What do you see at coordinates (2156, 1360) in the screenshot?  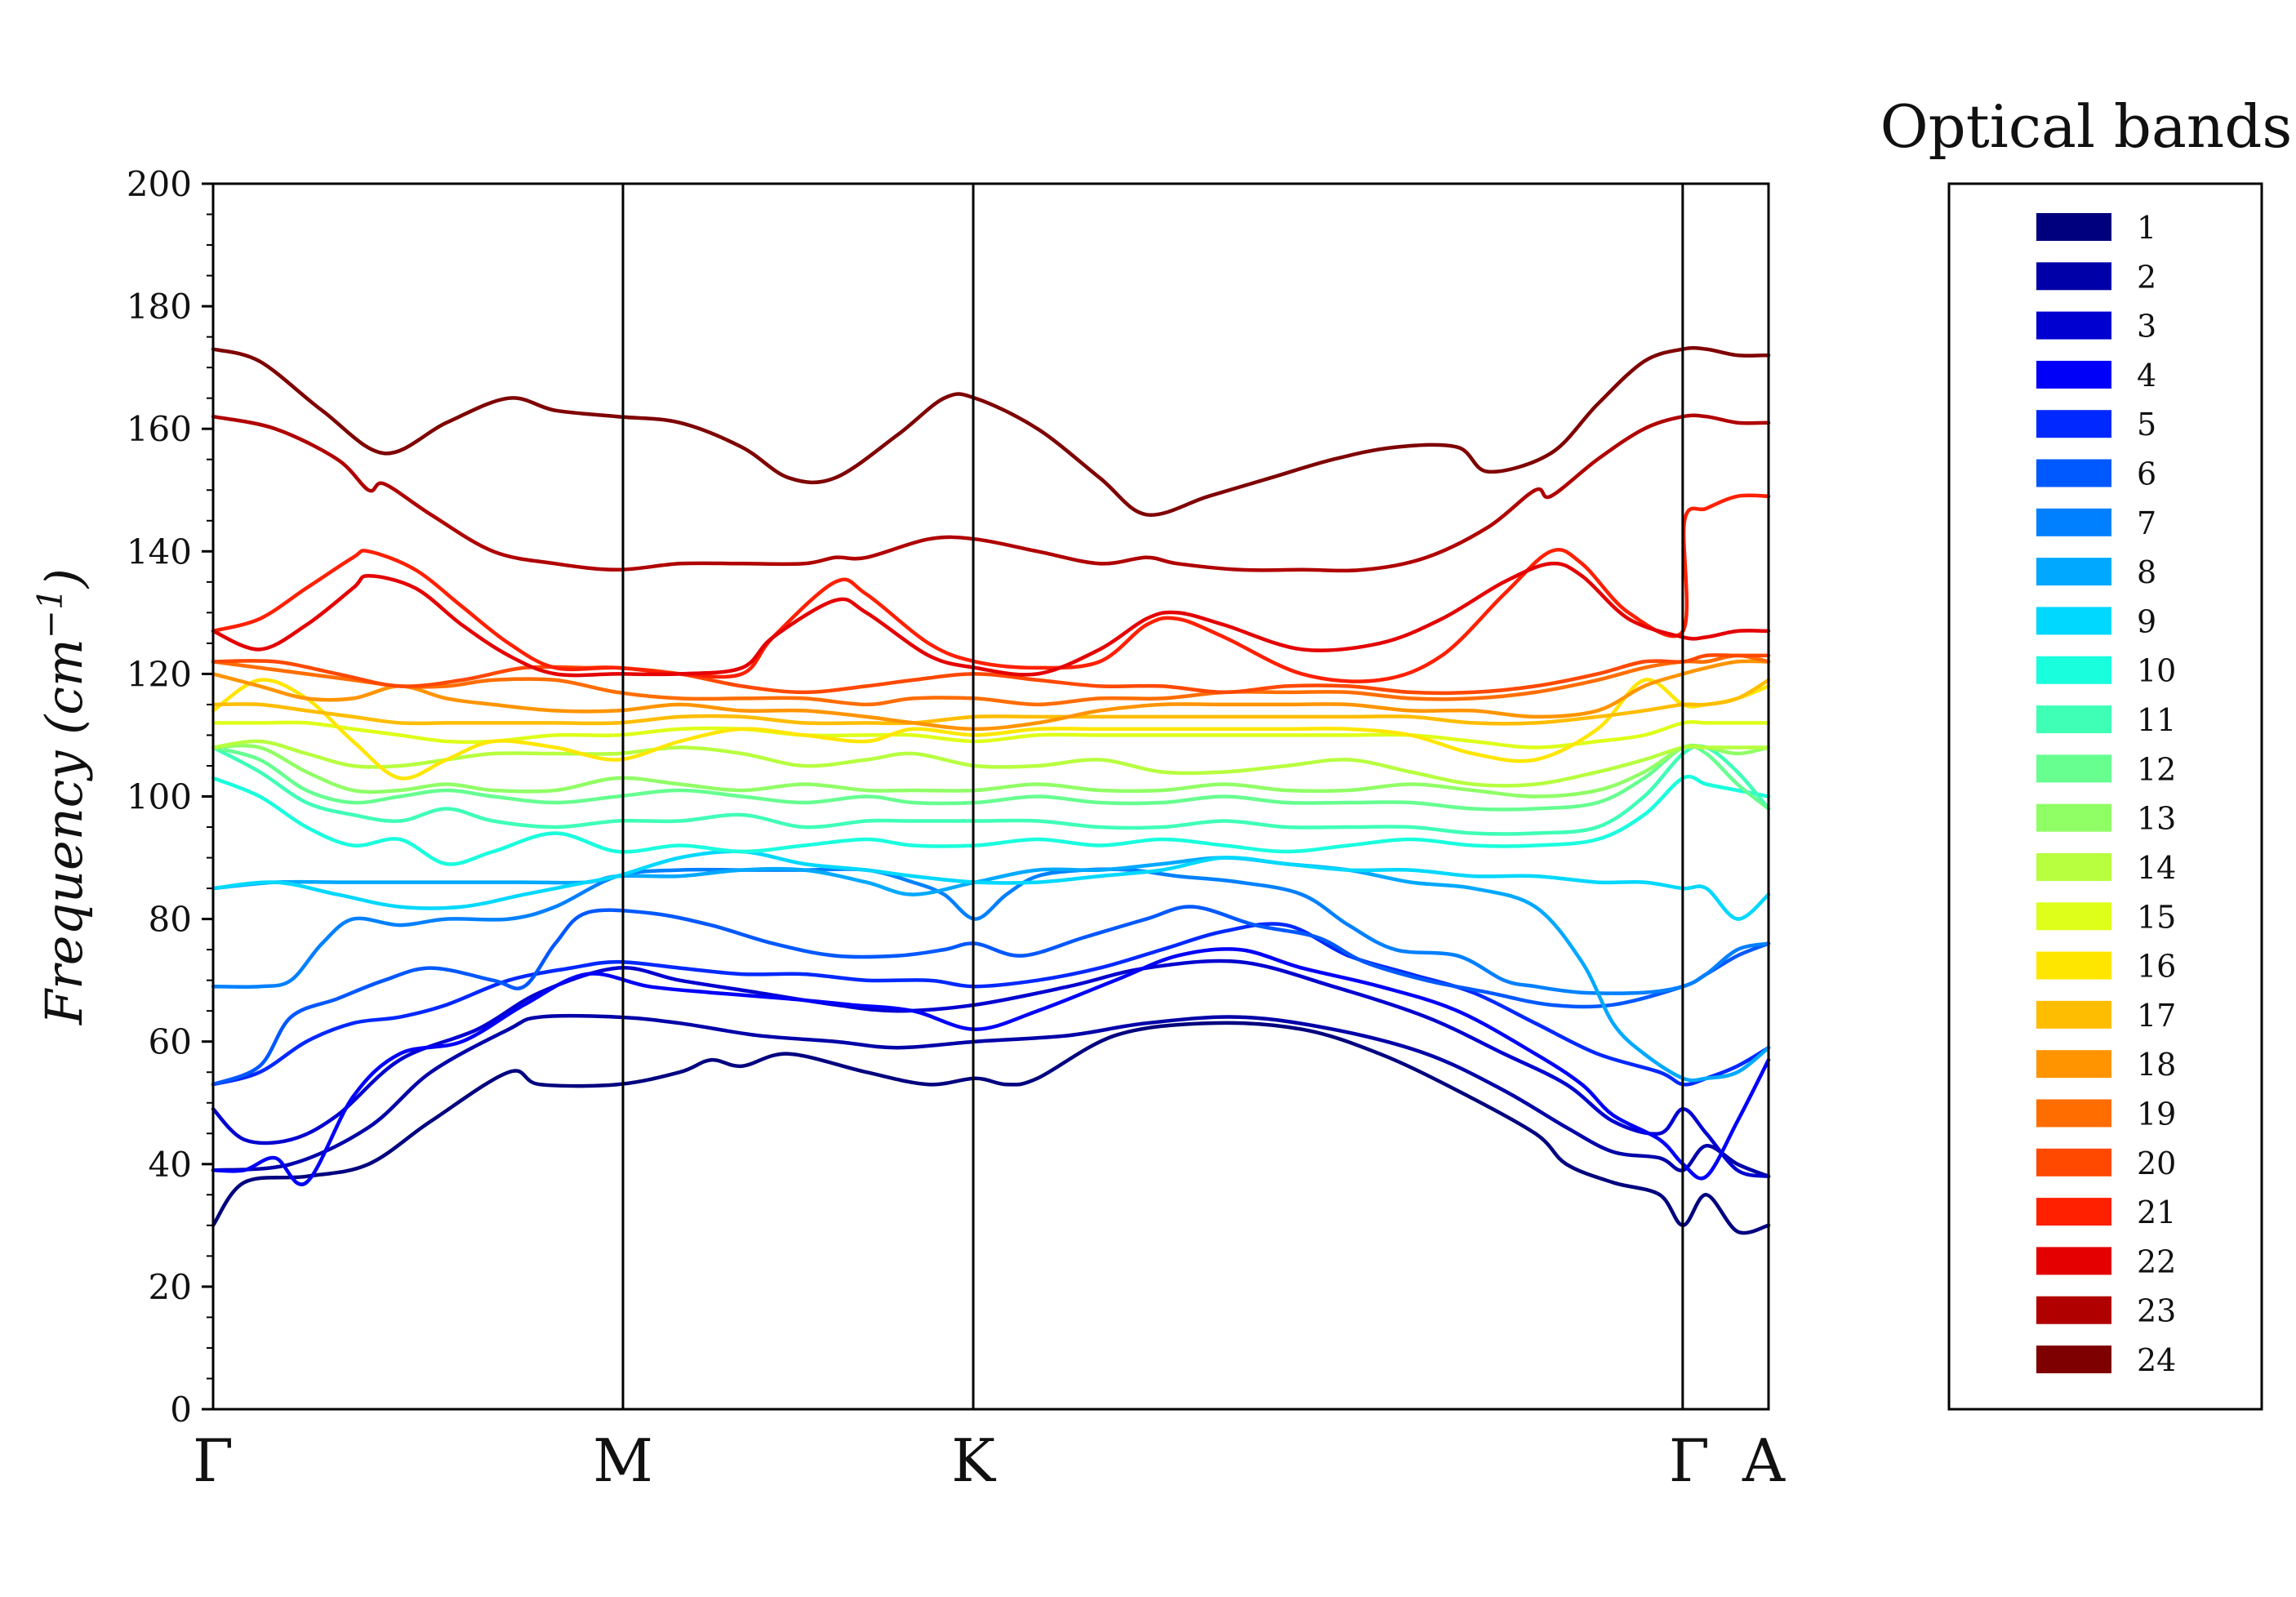 I see `legend-label: 24` at bounding box center [2156, 1360].